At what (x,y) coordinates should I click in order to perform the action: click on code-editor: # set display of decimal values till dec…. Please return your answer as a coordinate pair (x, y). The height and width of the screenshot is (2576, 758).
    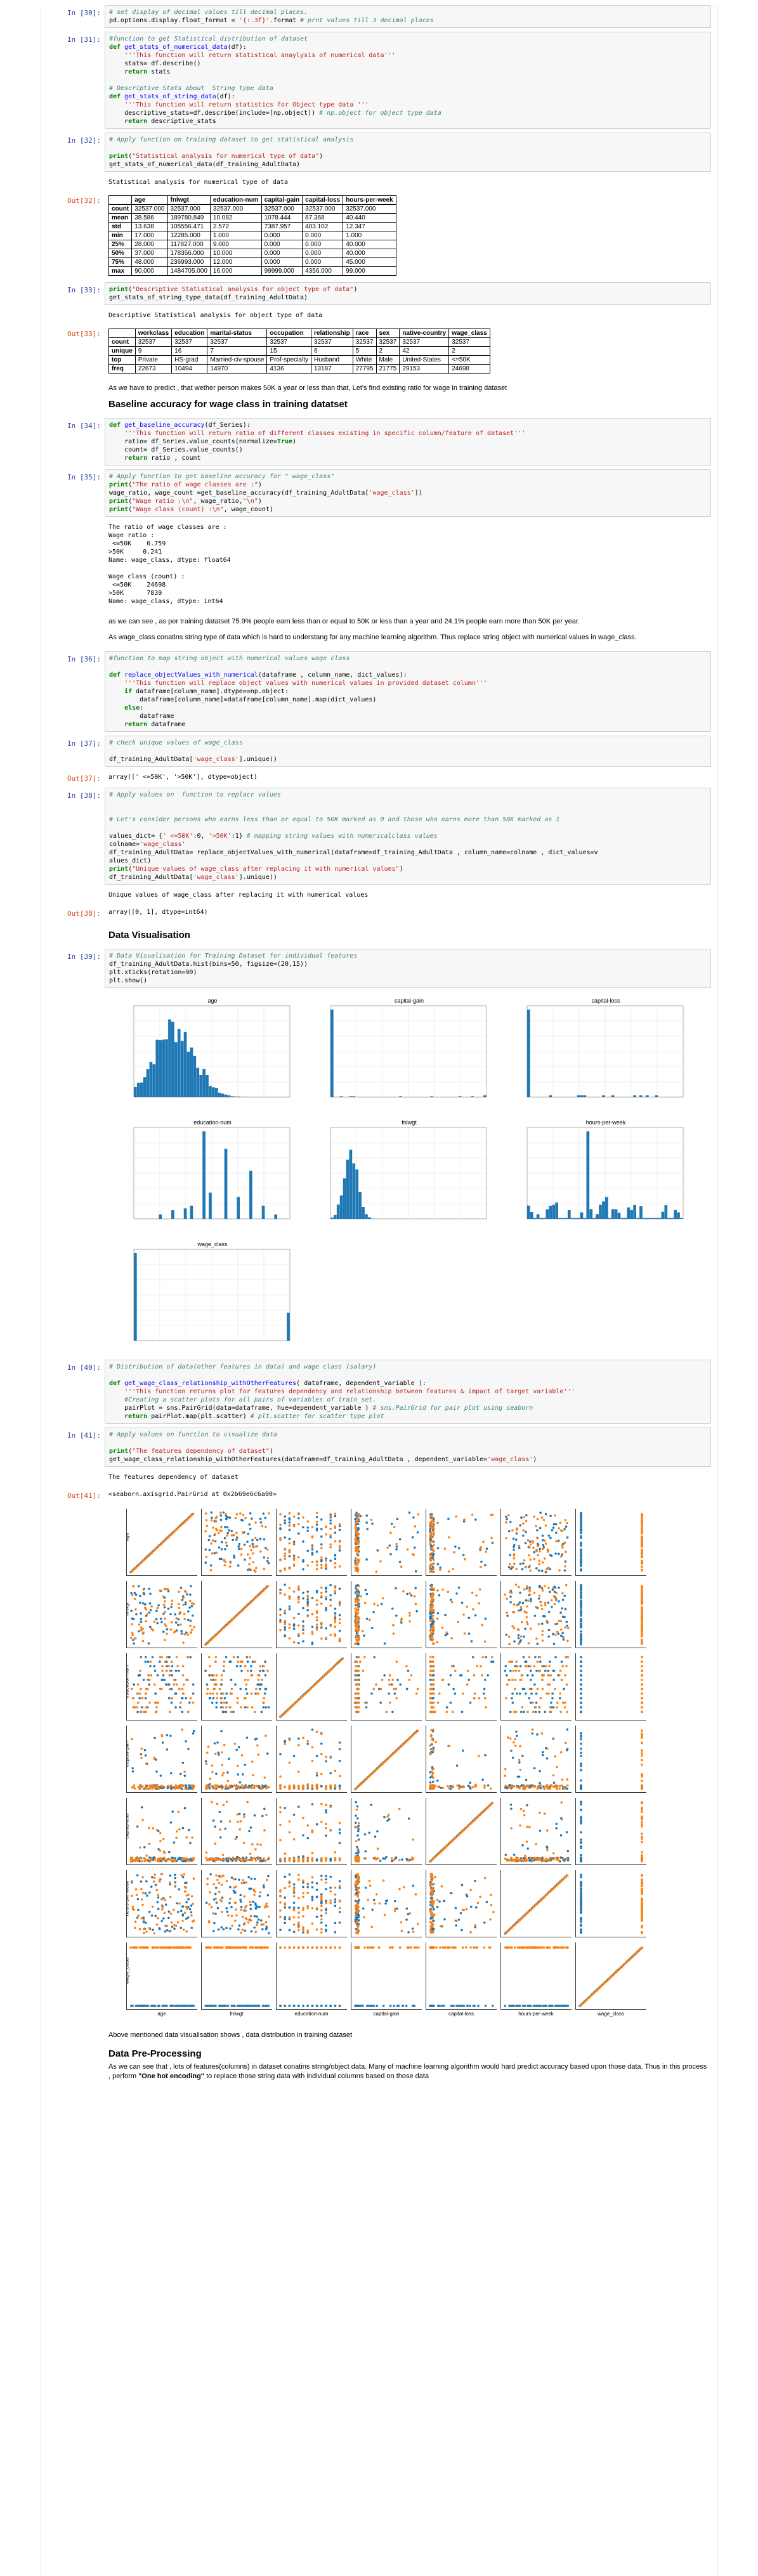
    Looking at the image, I should click on (408, 16).